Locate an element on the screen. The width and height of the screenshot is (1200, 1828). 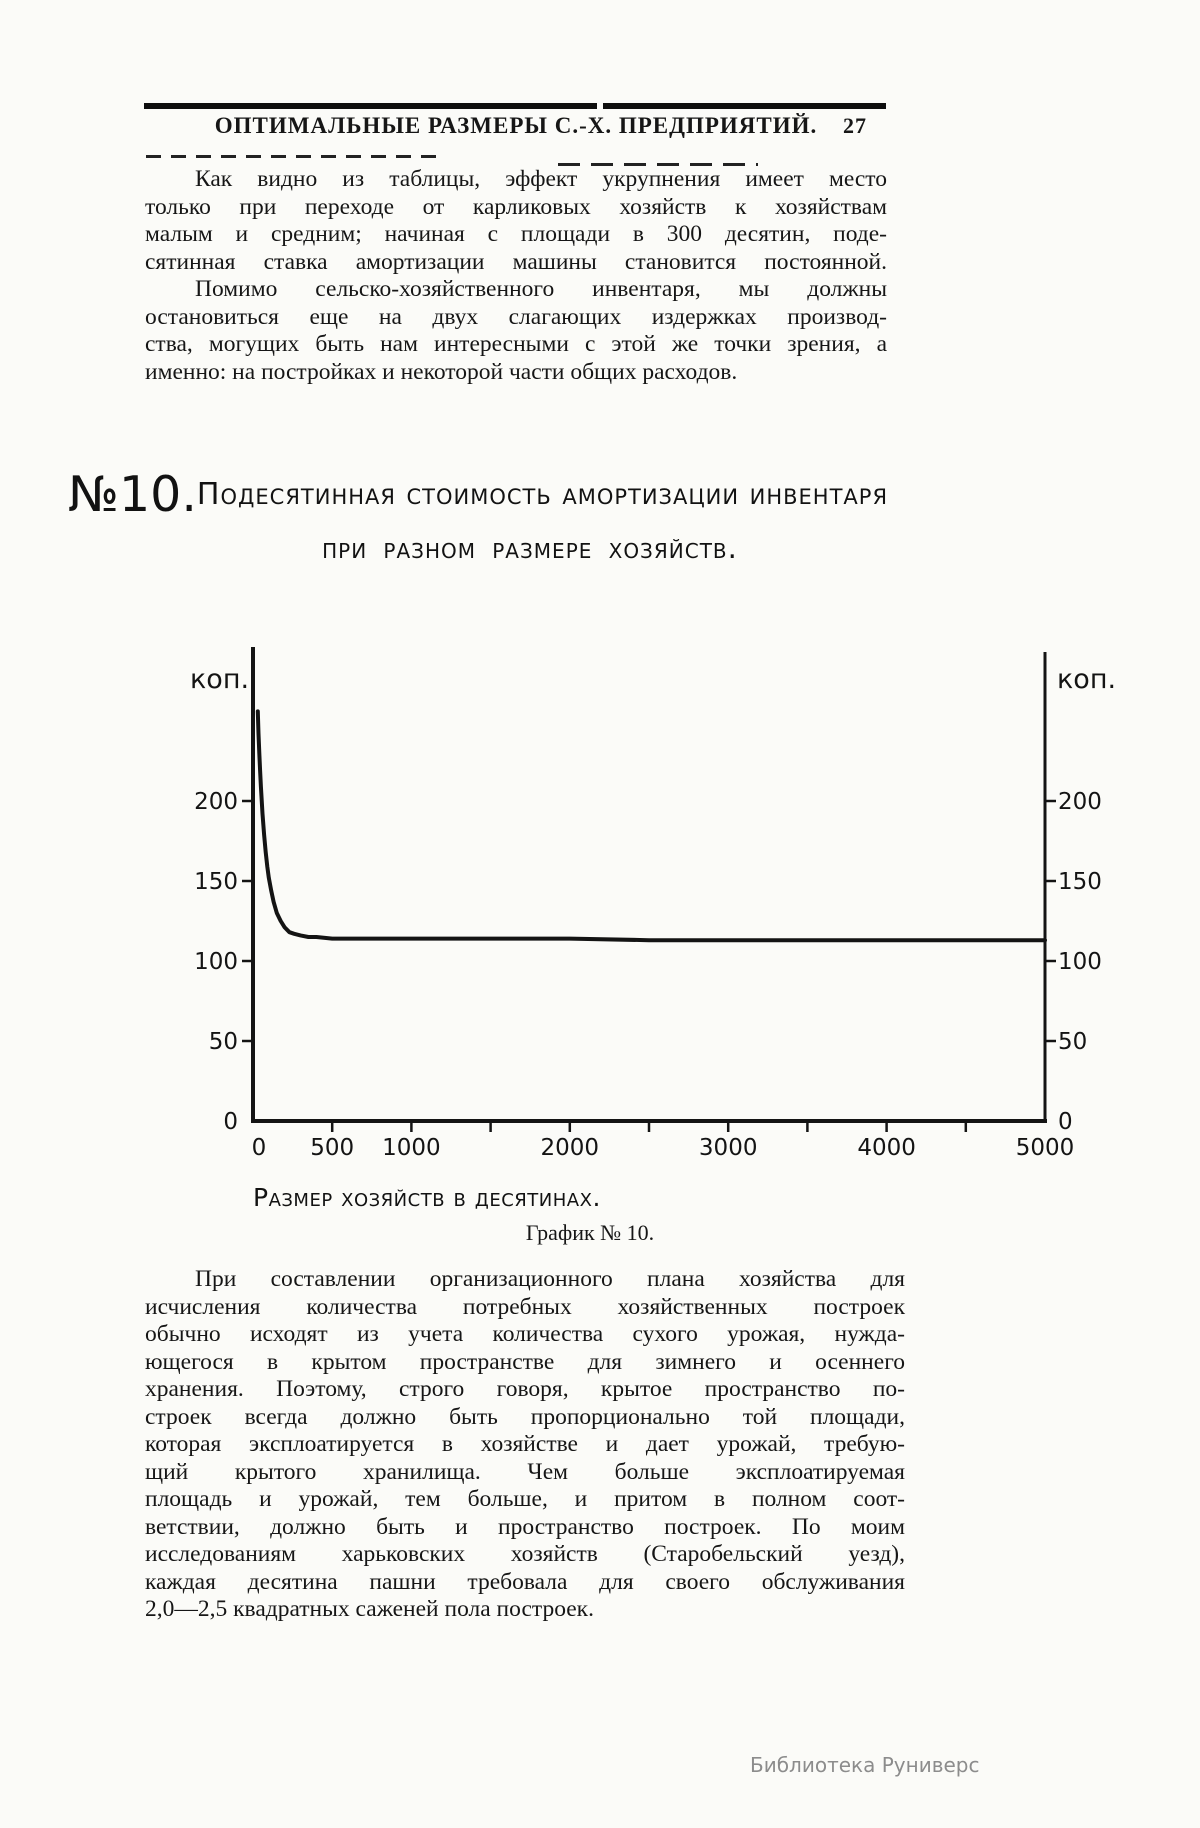
y-tick-label-right: 0 is located at coordinates (1065, 1122).